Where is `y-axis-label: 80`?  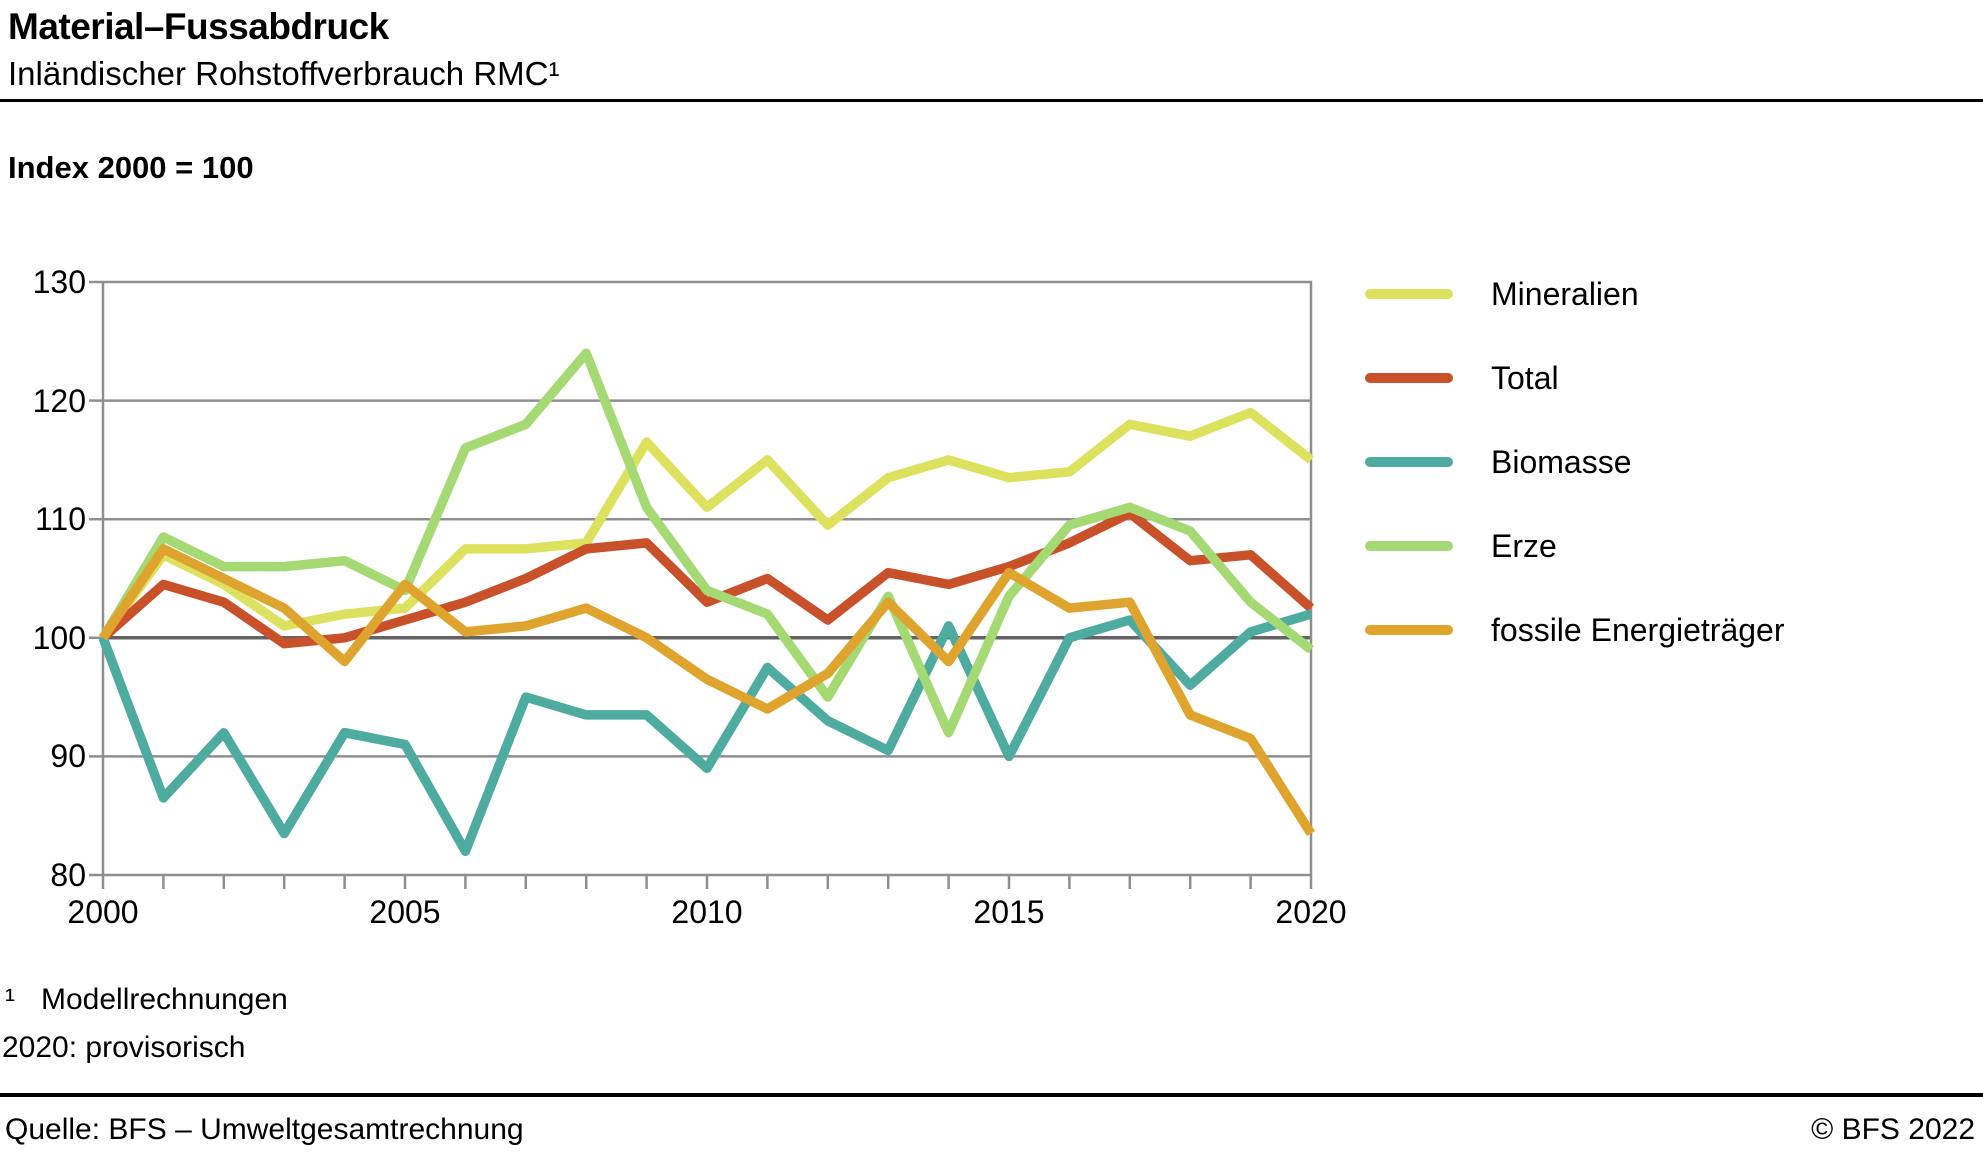 y-axis-label: 80 is located at coordinates (68, 875).